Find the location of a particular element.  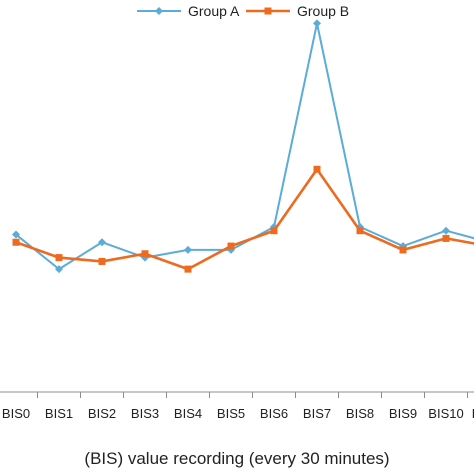

legend: Group A Group B is located at coordinates (243, 11).